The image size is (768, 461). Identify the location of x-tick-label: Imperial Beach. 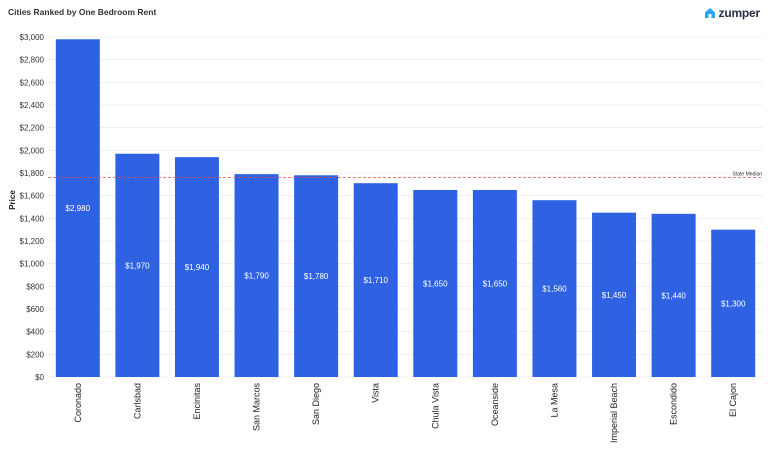
(614, 413).